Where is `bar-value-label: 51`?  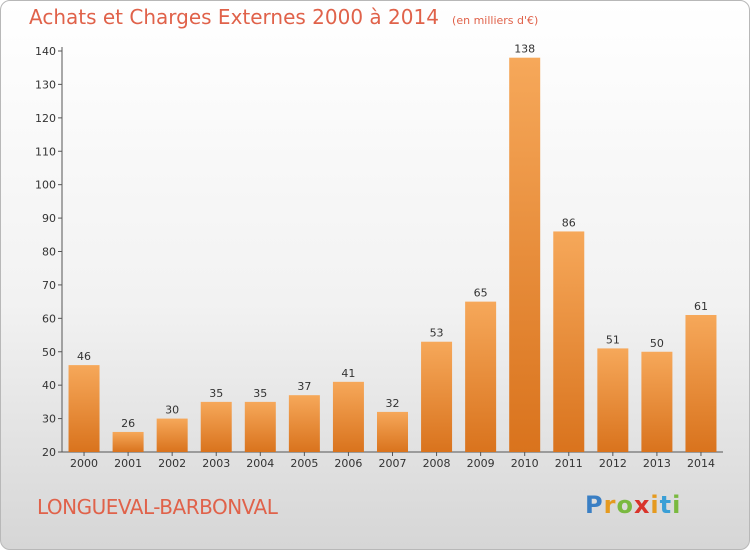
bar-value-label: 51 is located at coordinates (613, 339).